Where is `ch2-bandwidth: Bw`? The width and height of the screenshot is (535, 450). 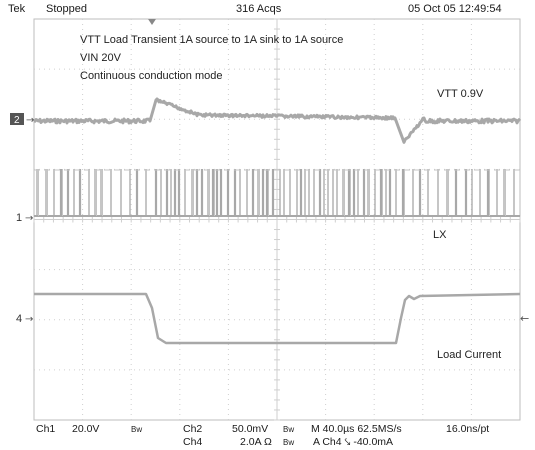 ch2-bandwidth: Bw is located at coordinates (289, 429).